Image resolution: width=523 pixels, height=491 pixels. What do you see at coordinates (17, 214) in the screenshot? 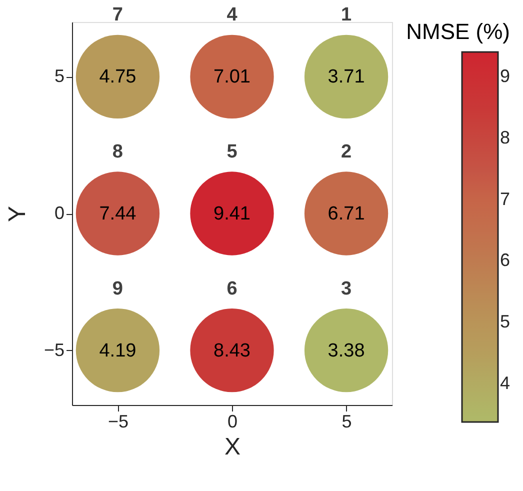
I see `y-axis-title: Y` at bounding box center [17, 214].